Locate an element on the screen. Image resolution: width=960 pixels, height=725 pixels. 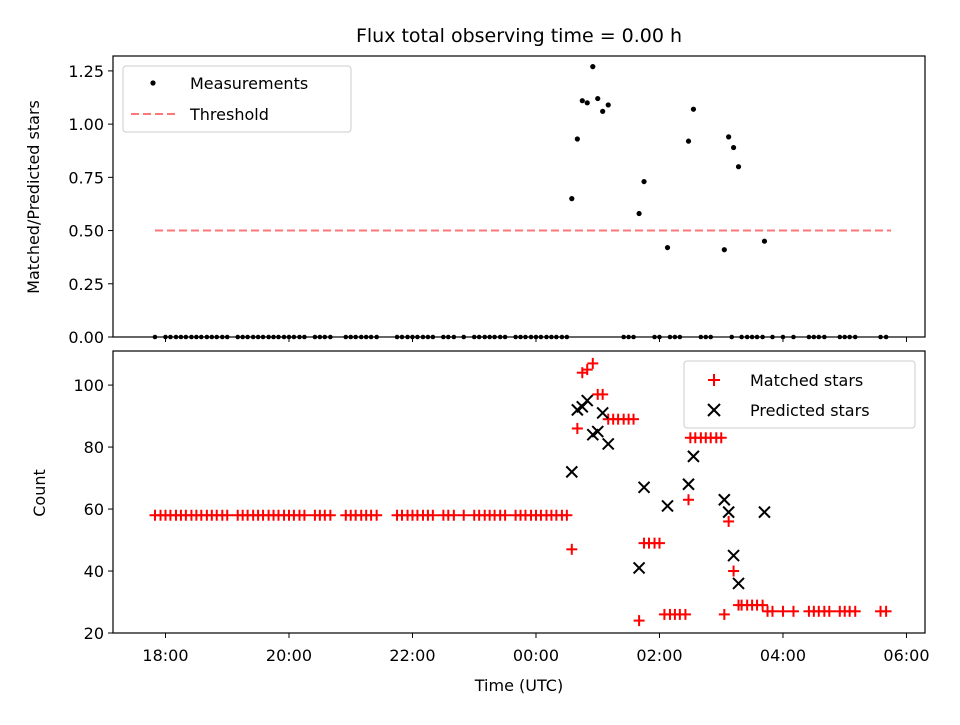
top-y-tick-label: 0.75 is located at coordinates (86, 177).